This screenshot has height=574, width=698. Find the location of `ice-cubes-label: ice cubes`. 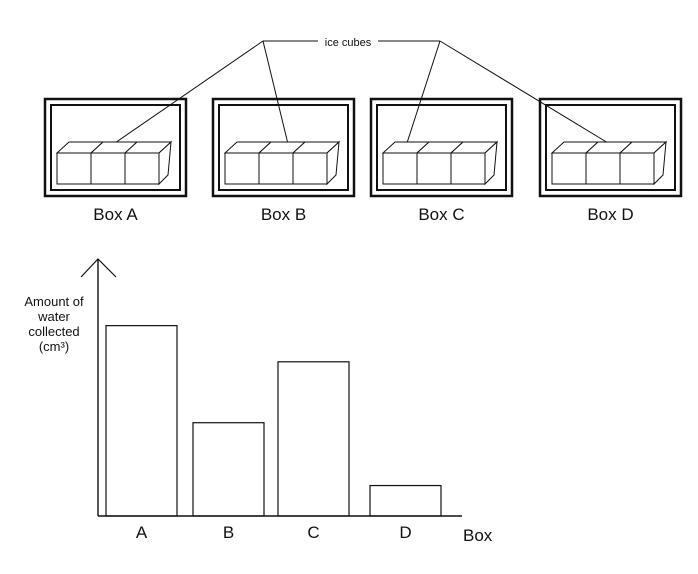

ice-cubes-label: ice cubes is located at coordinates (348, 43).